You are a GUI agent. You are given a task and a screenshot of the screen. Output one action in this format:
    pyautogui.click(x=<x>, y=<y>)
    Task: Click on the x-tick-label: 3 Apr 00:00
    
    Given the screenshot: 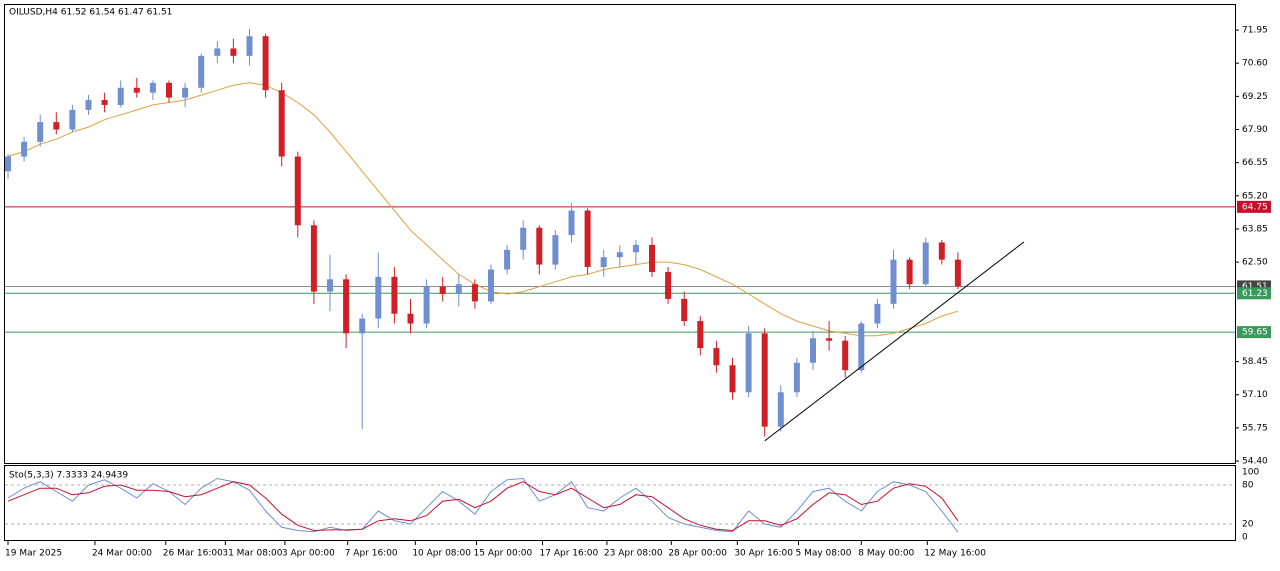 What is the action you would take?
    pyautogui.click(x=308, y=554)
    